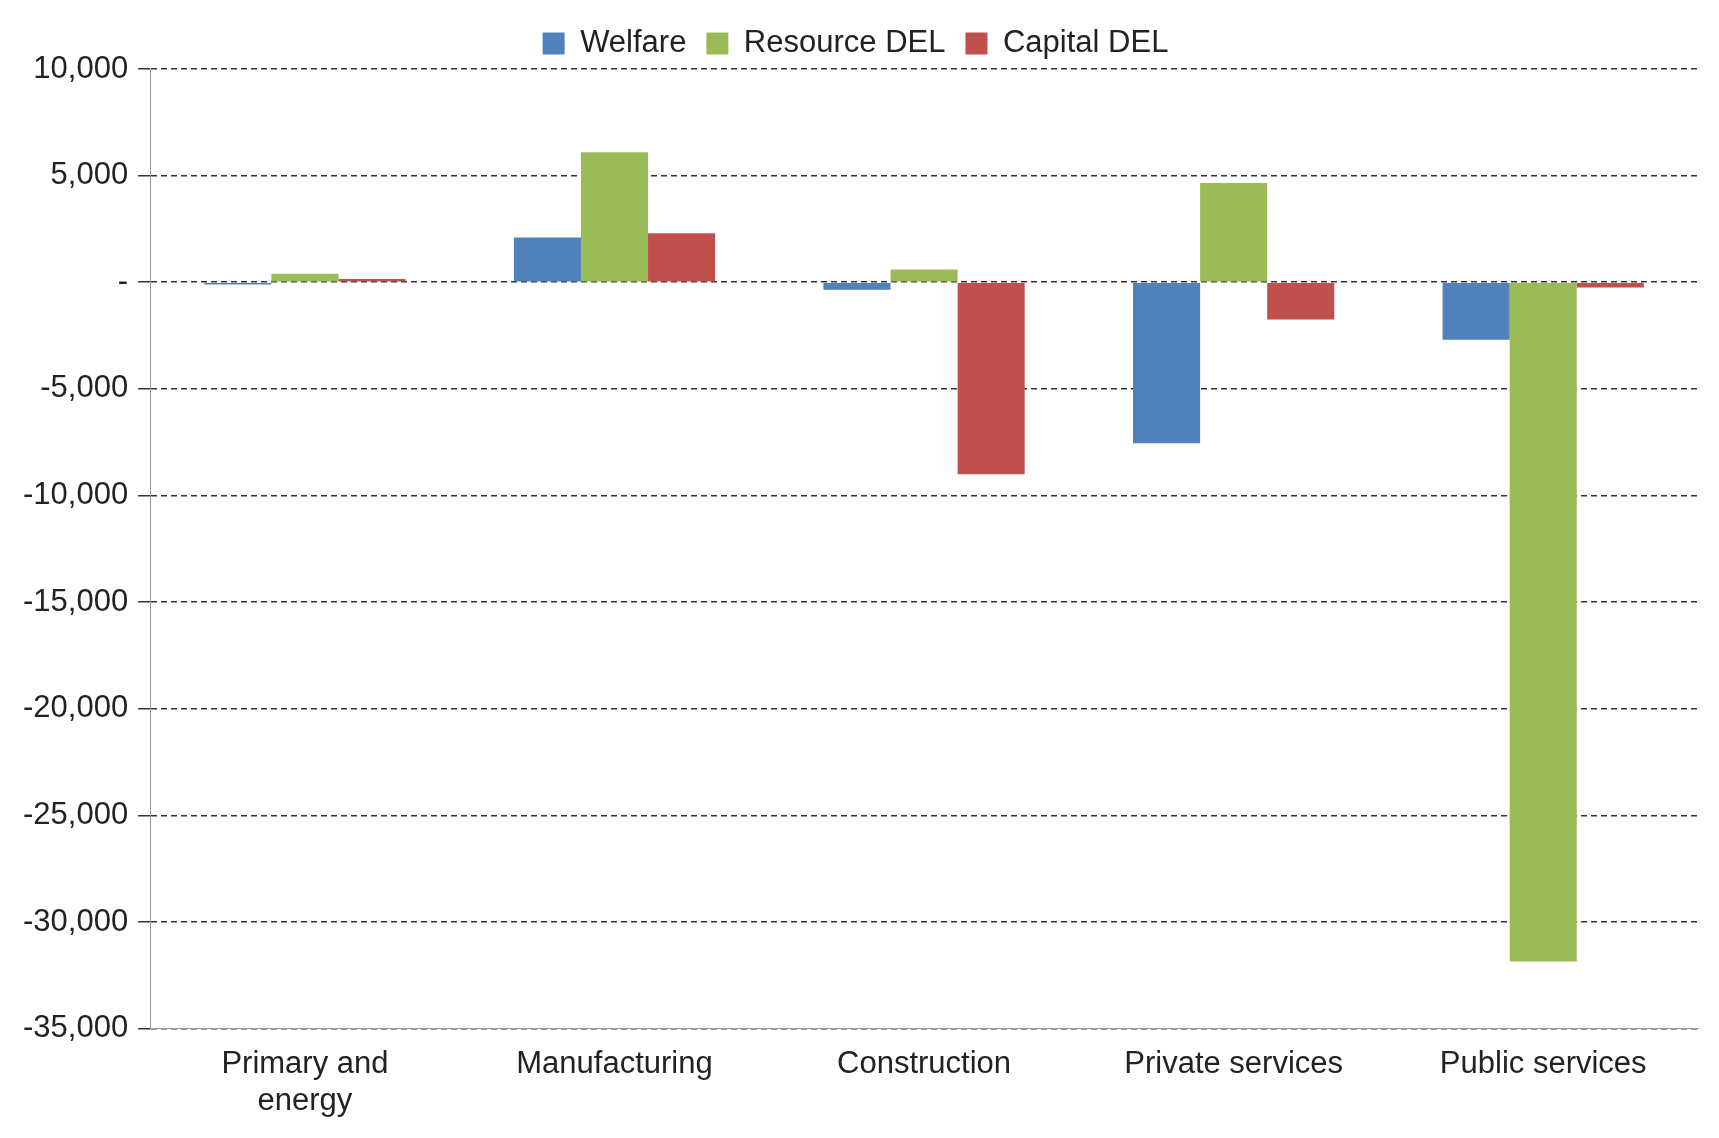 Image resolution: width=1719 pixels, height=1138 pixels. I want to click on y-tick-label: 5,000, so click(89, 174).